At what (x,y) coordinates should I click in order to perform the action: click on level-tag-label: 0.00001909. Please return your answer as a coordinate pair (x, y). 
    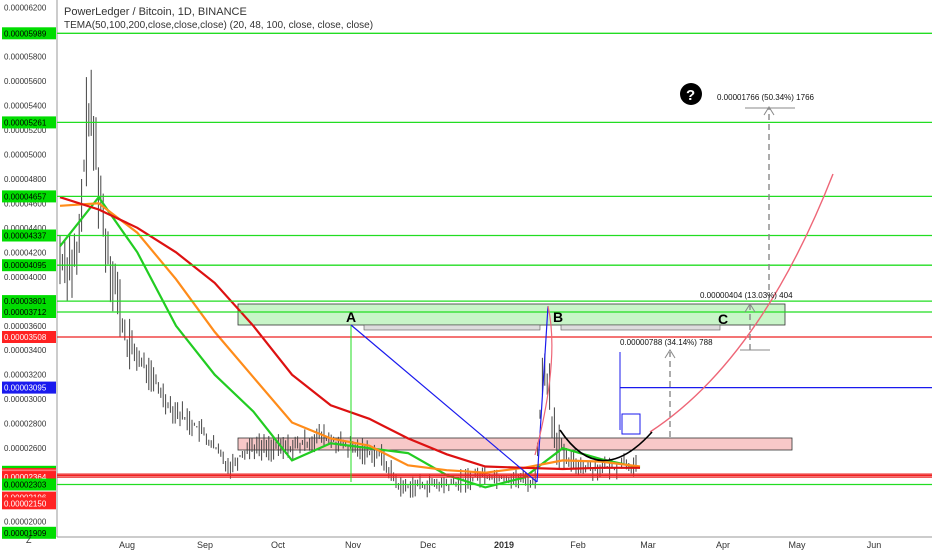
    Looking at the image, I should click on (25, 533).